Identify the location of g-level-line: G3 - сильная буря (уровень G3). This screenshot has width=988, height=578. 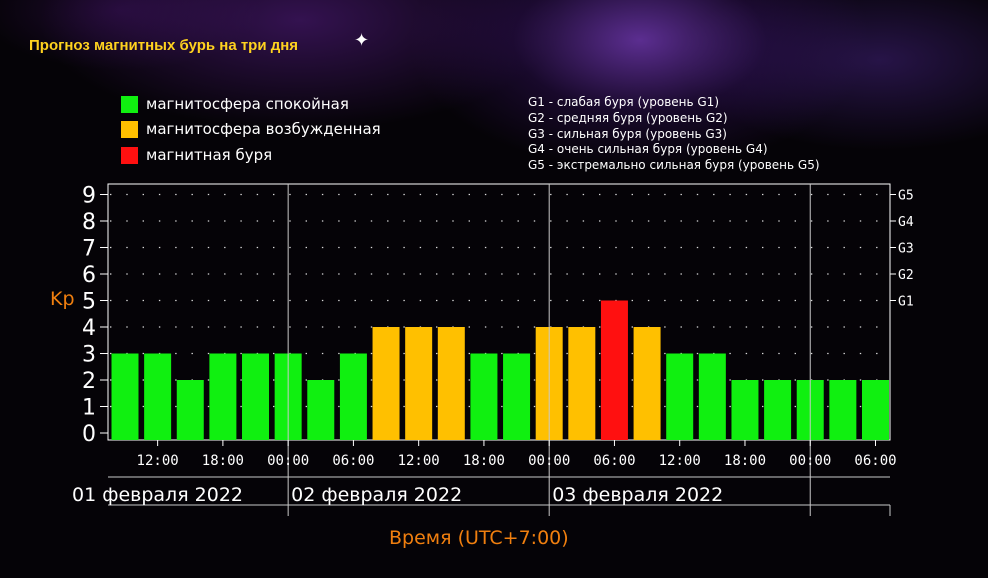
(627, 133).